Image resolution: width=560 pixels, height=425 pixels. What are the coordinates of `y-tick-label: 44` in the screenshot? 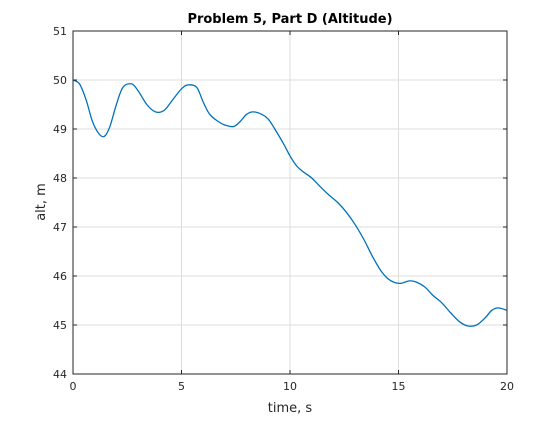 It's located at (60, 374).